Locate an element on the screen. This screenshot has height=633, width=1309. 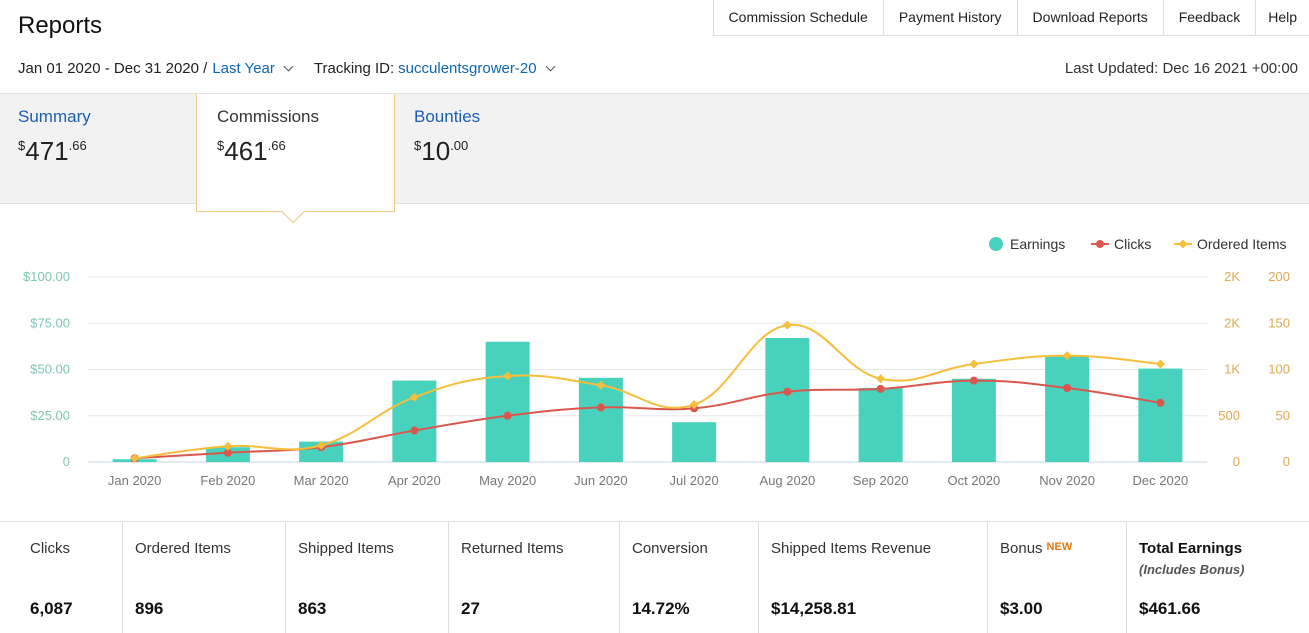
stat-label: Conversion is located at coordinates (670, 548).